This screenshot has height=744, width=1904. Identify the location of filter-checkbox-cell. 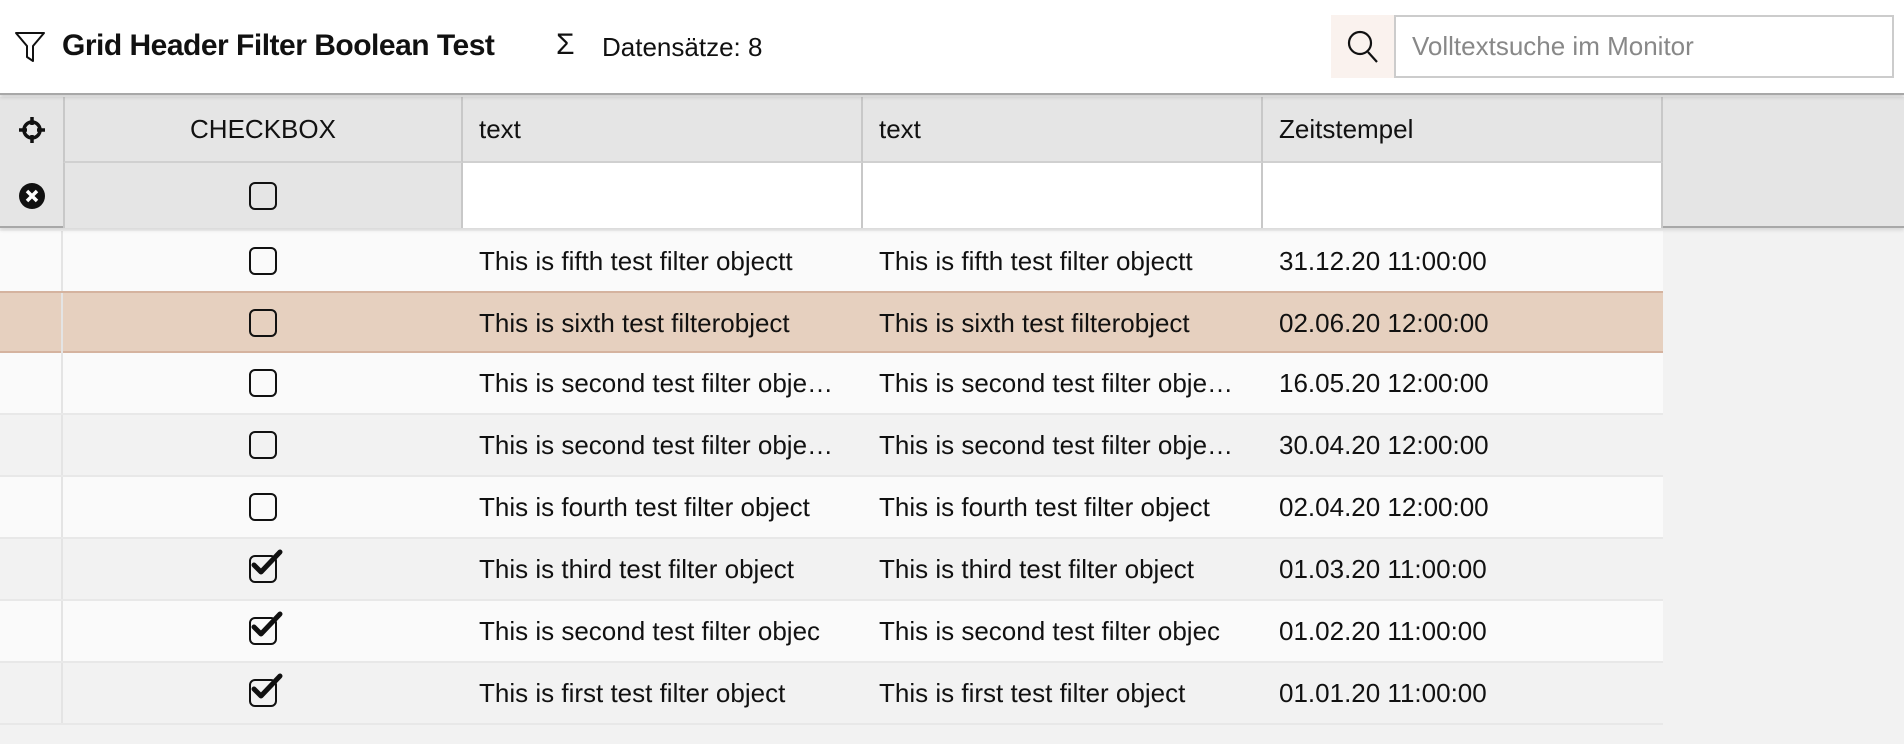
(263, 195).